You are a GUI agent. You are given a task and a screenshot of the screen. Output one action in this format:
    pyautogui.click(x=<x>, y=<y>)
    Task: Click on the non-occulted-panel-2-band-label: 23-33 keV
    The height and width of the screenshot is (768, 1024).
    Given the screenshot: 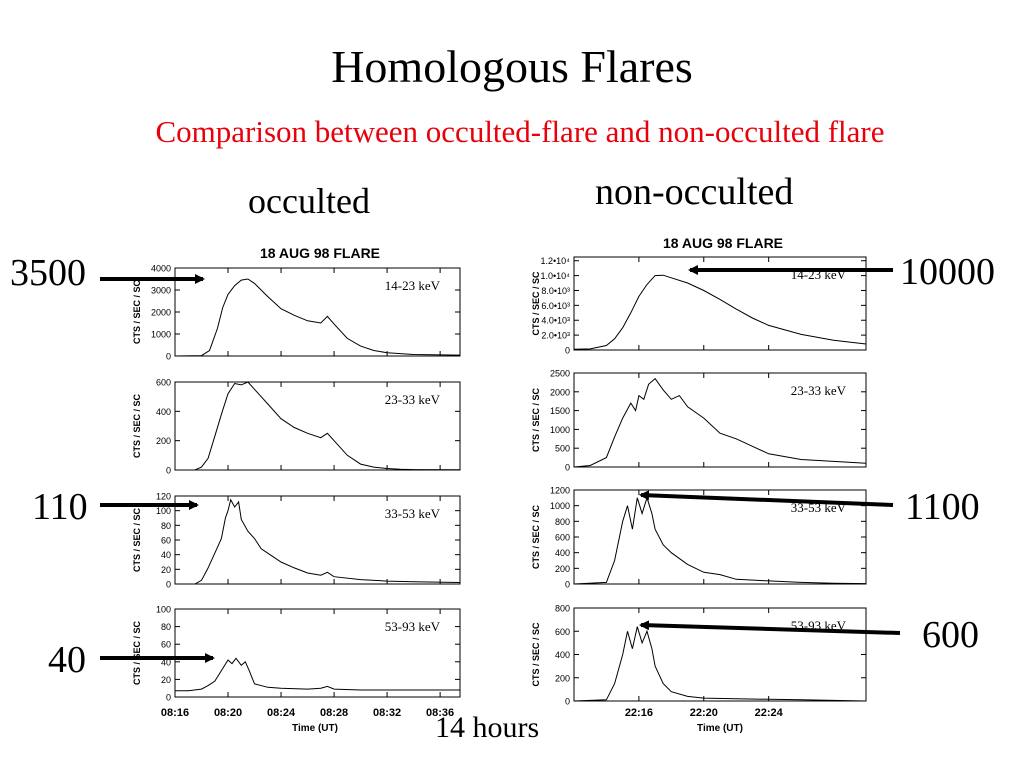 What is the action you would take?
    pyautogui.click(x=819, y=390)
    